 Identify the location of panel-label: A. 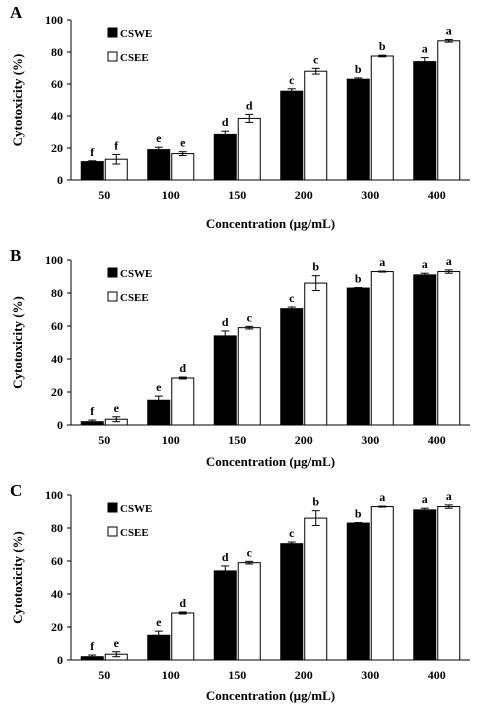
(16, 12).